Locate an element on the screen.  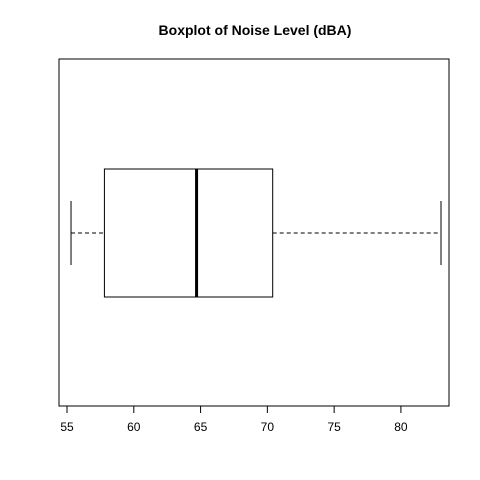
x-tick-label: 75 is located at coordinates (334, 427).